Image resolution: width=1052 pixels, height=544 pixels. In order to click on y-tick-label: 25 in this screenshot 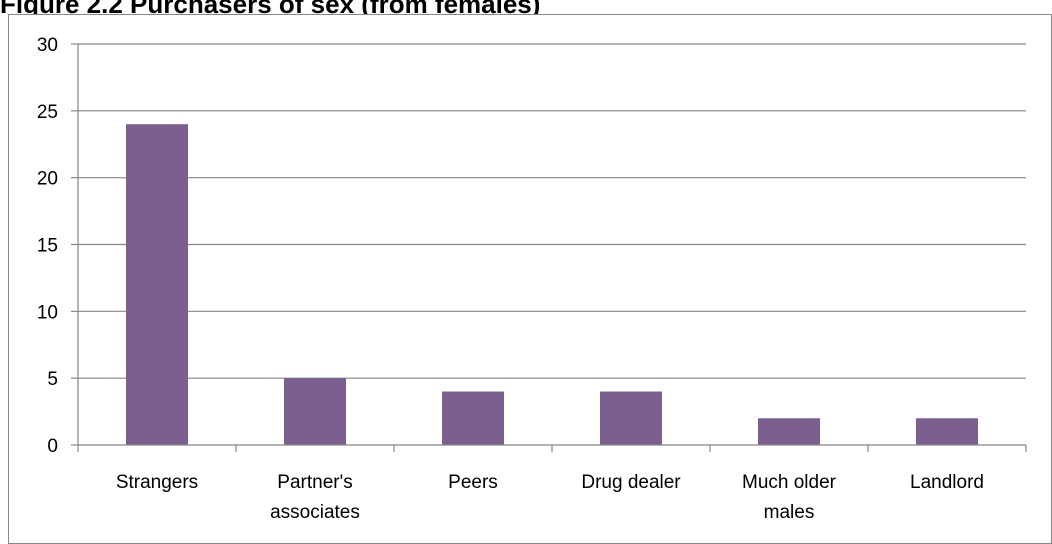, I will do `click(47, 112)`.